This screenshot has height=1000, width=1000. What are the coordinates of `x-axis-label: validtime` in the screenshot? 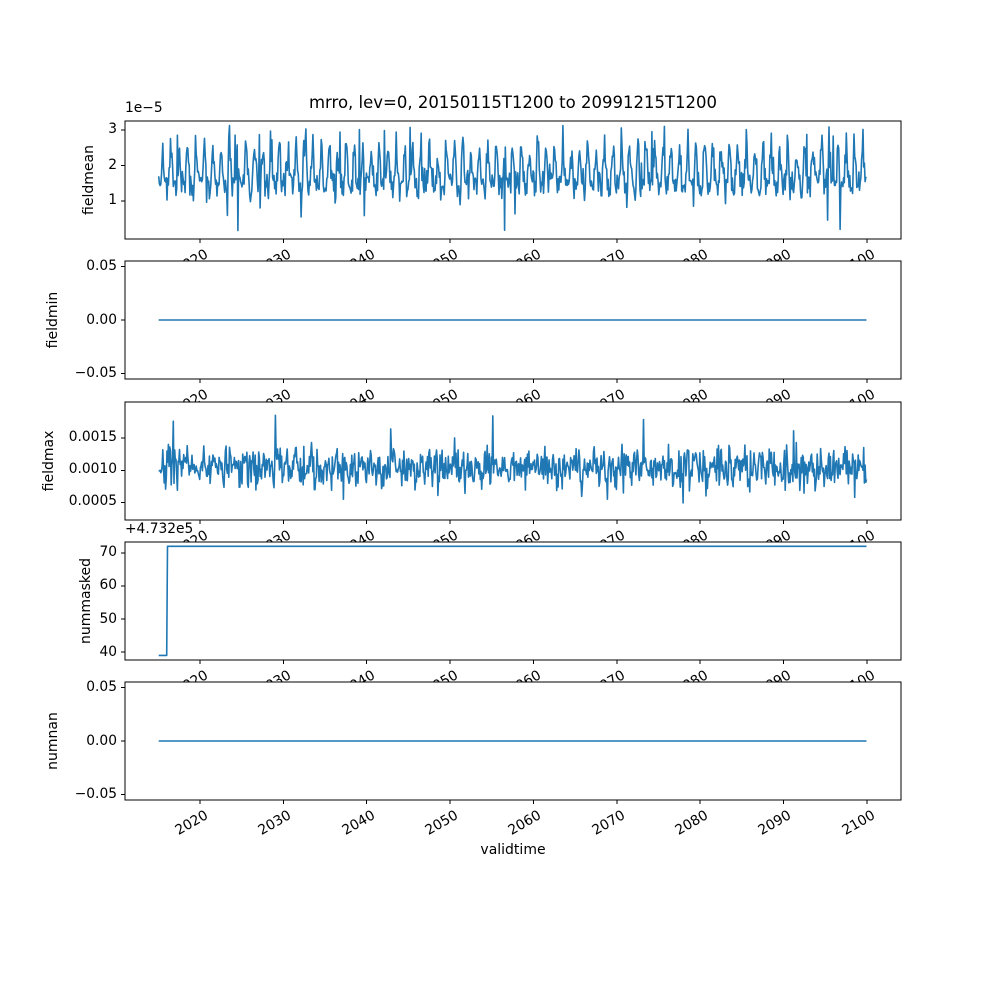 It's located at (513, 850).